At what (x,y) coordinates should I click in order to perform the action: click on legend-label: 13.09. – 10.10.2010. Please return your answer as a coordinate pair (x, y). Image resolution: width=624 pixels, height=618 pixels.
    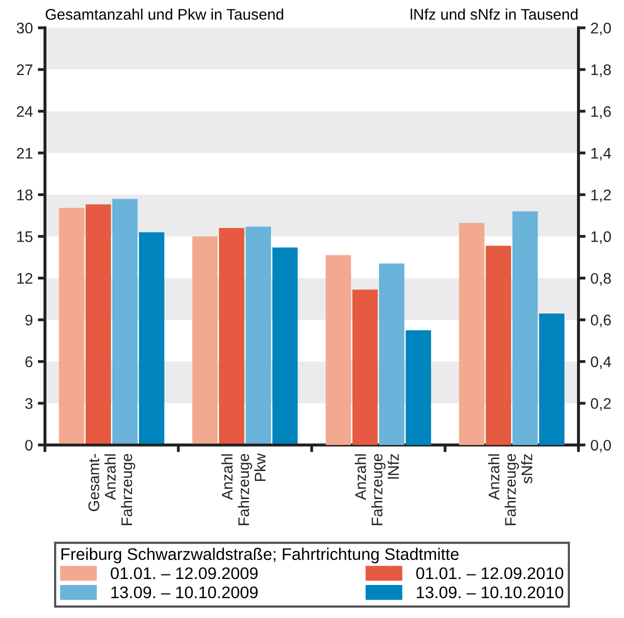
    Looking at the image, I should click on (490, 592).